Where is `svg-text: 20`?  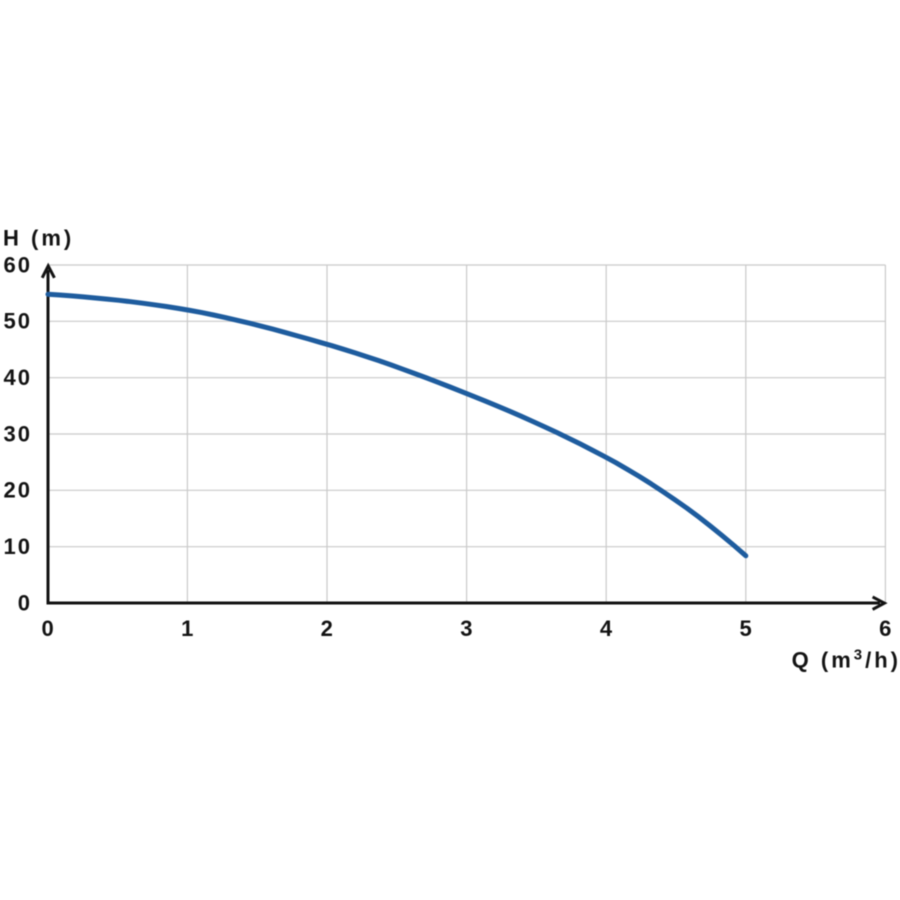 svg-text: 20 is located at coordinates (18, 490).